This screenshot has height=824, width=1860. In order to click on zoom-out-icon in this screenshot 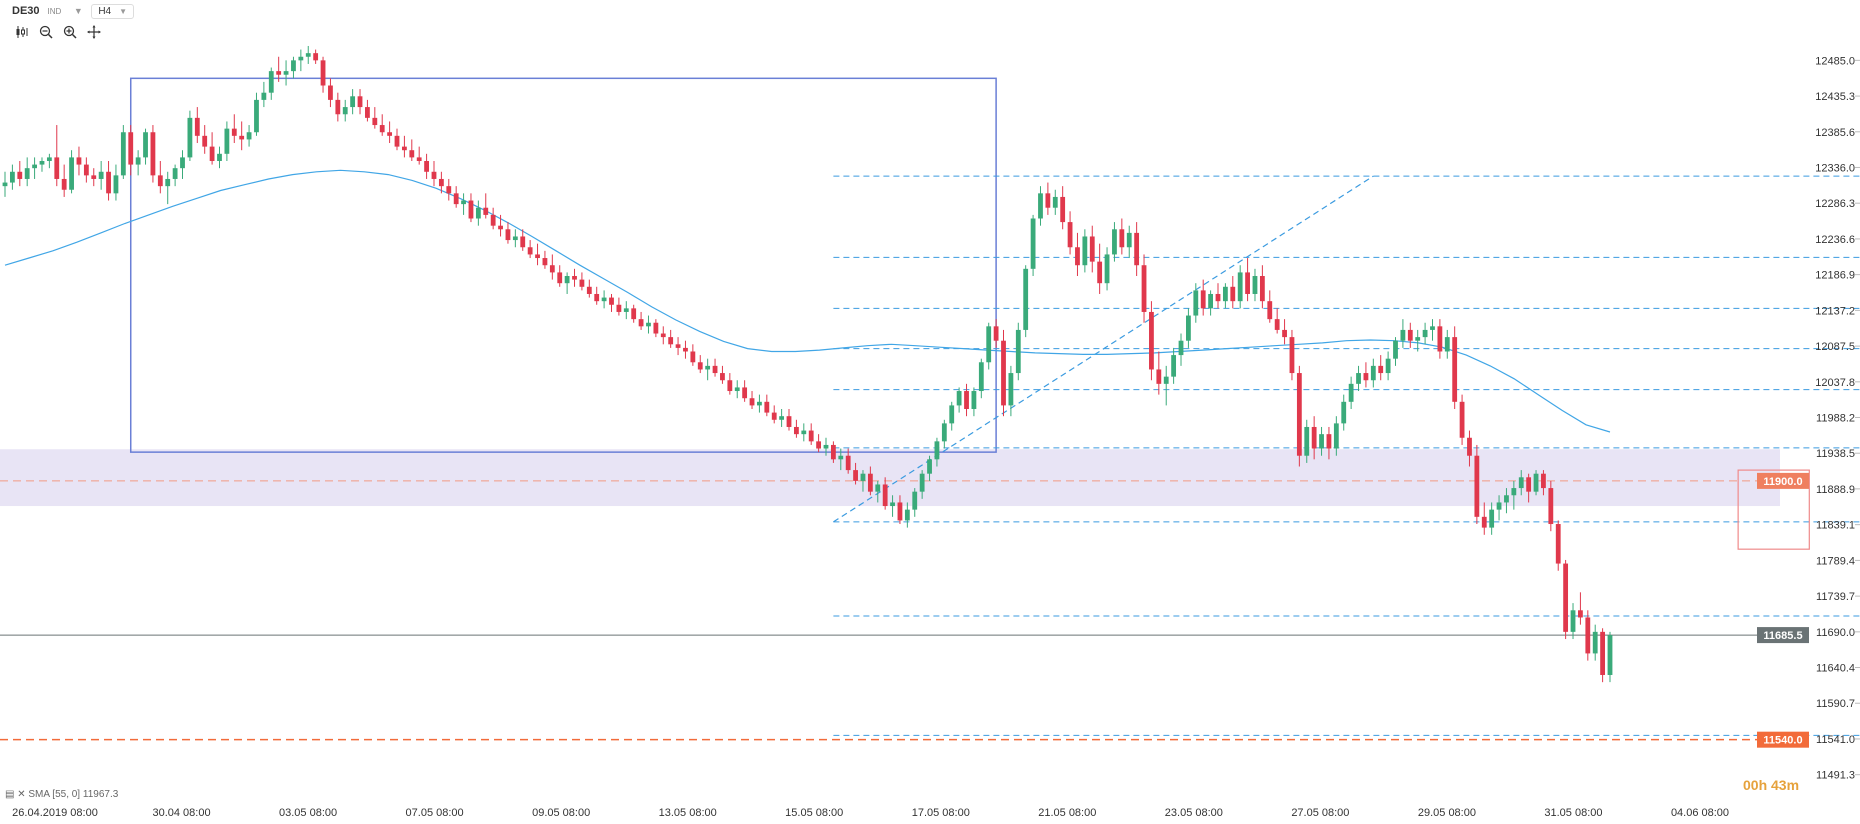, I will do `click(46, 32)`.